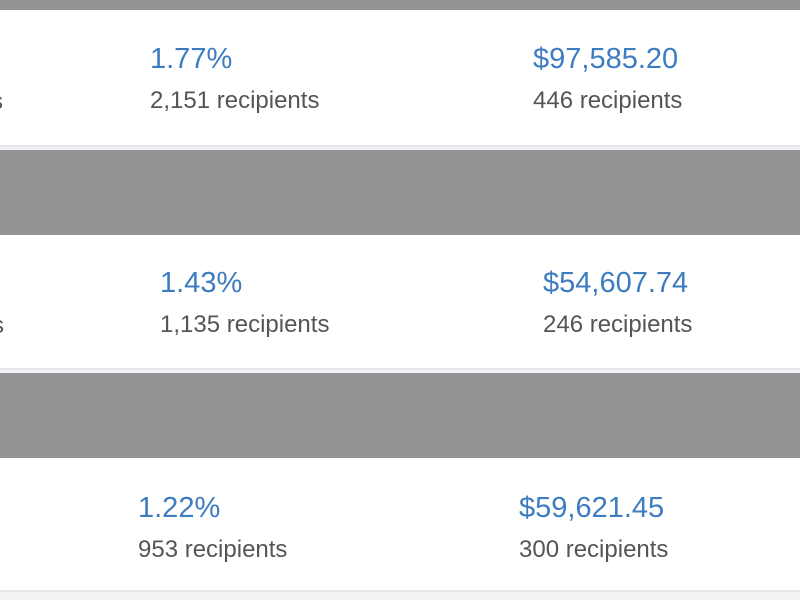  I want to click on rate-stat: 1.43% 1,135 recipients, so click(244, 303).